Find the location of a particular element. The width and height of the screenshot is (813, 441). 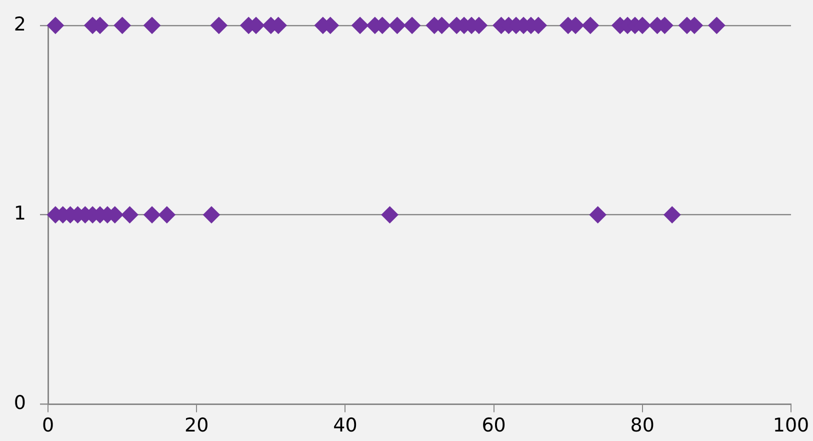

x-tick-label: 0 is located at coordinates (48, 425).